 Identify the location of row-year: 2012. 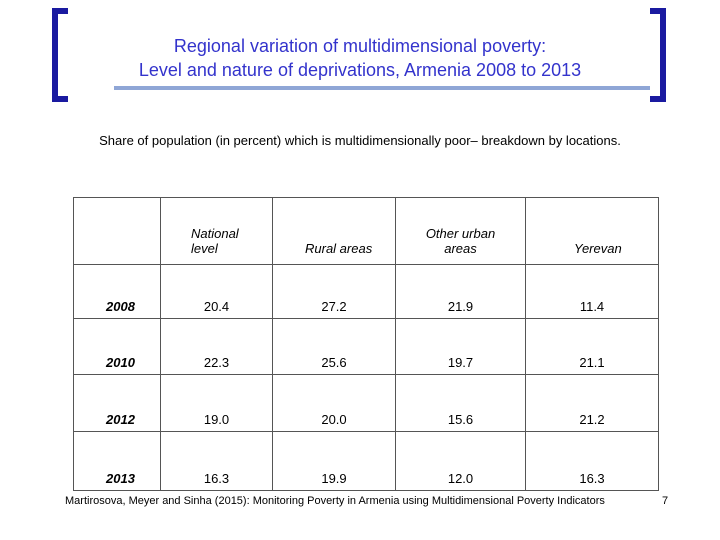
(120, 419).